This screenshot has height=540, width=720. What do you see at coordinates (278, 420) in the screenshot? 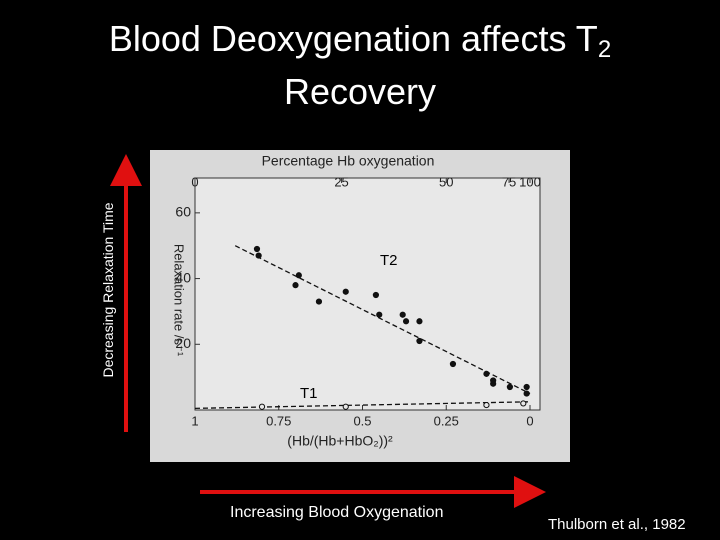
I see `x-tick-label: 0.75` at bounding box center [278, 420].